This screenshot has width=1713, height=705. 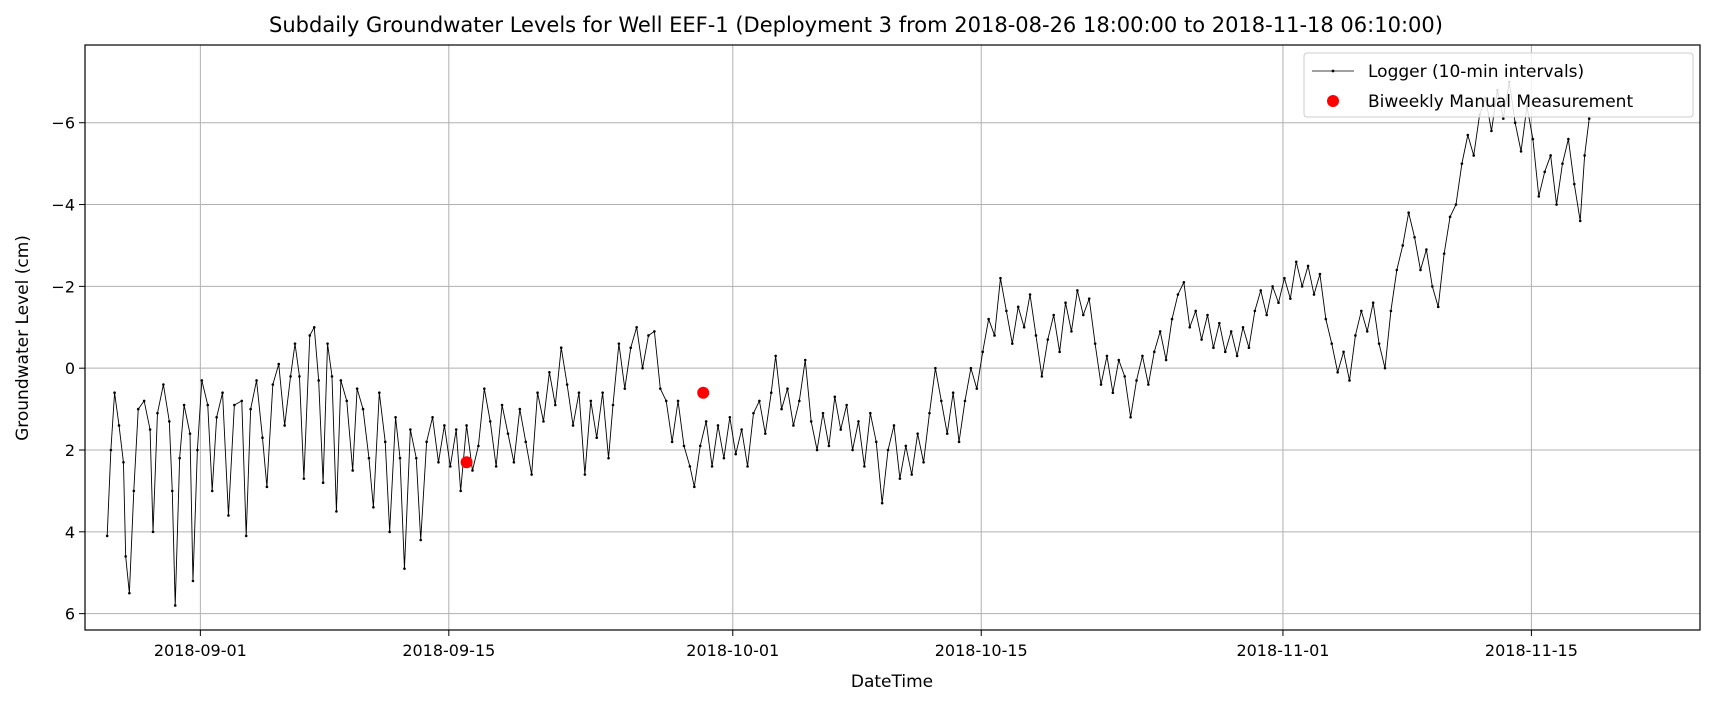 What do you see at coordinates (70, 450) in the screenshot?
I see `y-tick-label: 2` at bounding box center [70, 450].